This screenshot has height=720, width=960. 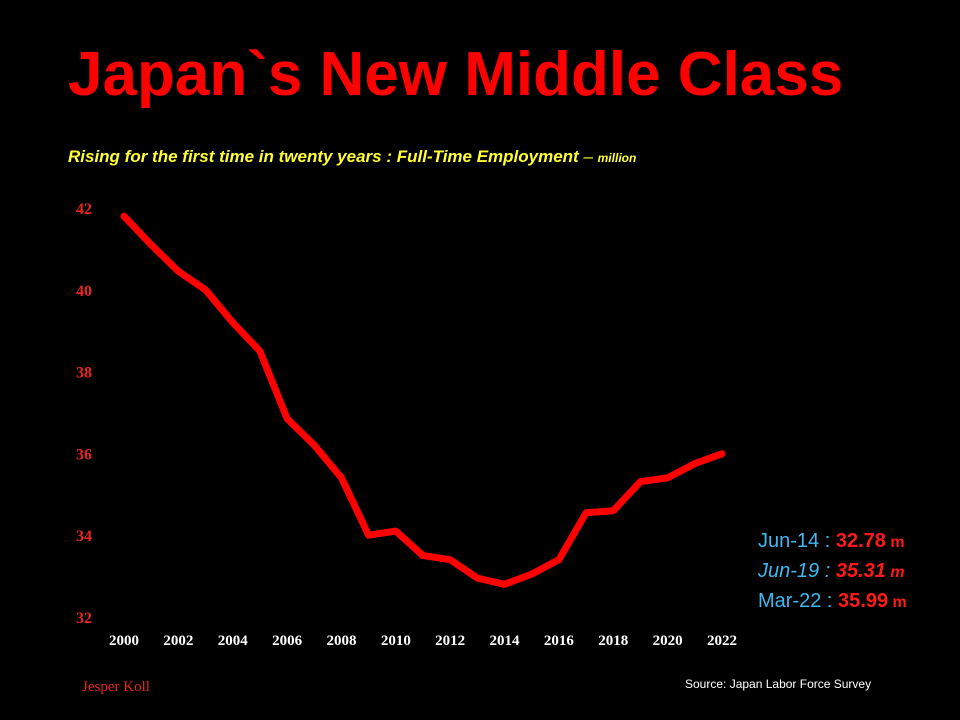 I want to click on x-tick-label: 2016, so click(x=559, y=641).